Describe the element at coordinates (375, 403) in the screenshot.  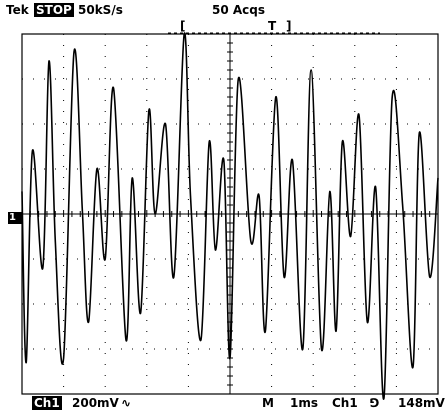
I see `trigger-slope-icon: ⅁` at that location.